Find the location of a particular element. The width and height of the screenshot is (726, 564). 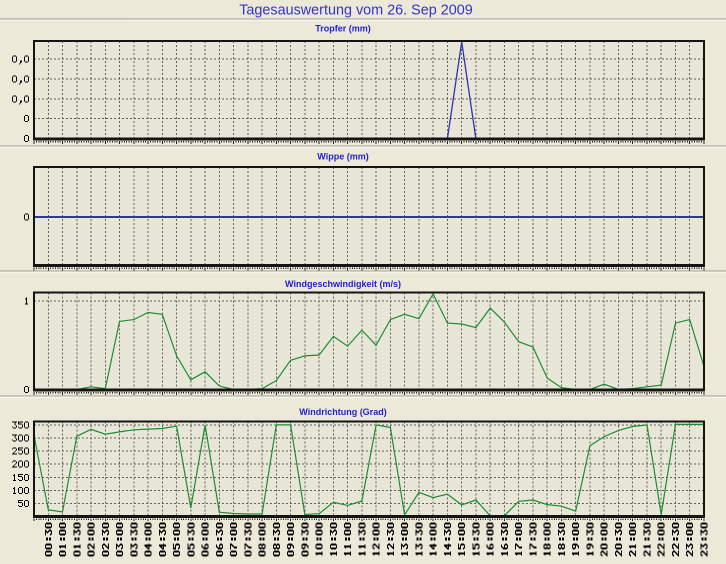

svg-text: Windrichtung (Grad) is located at coordinates (342, 412).